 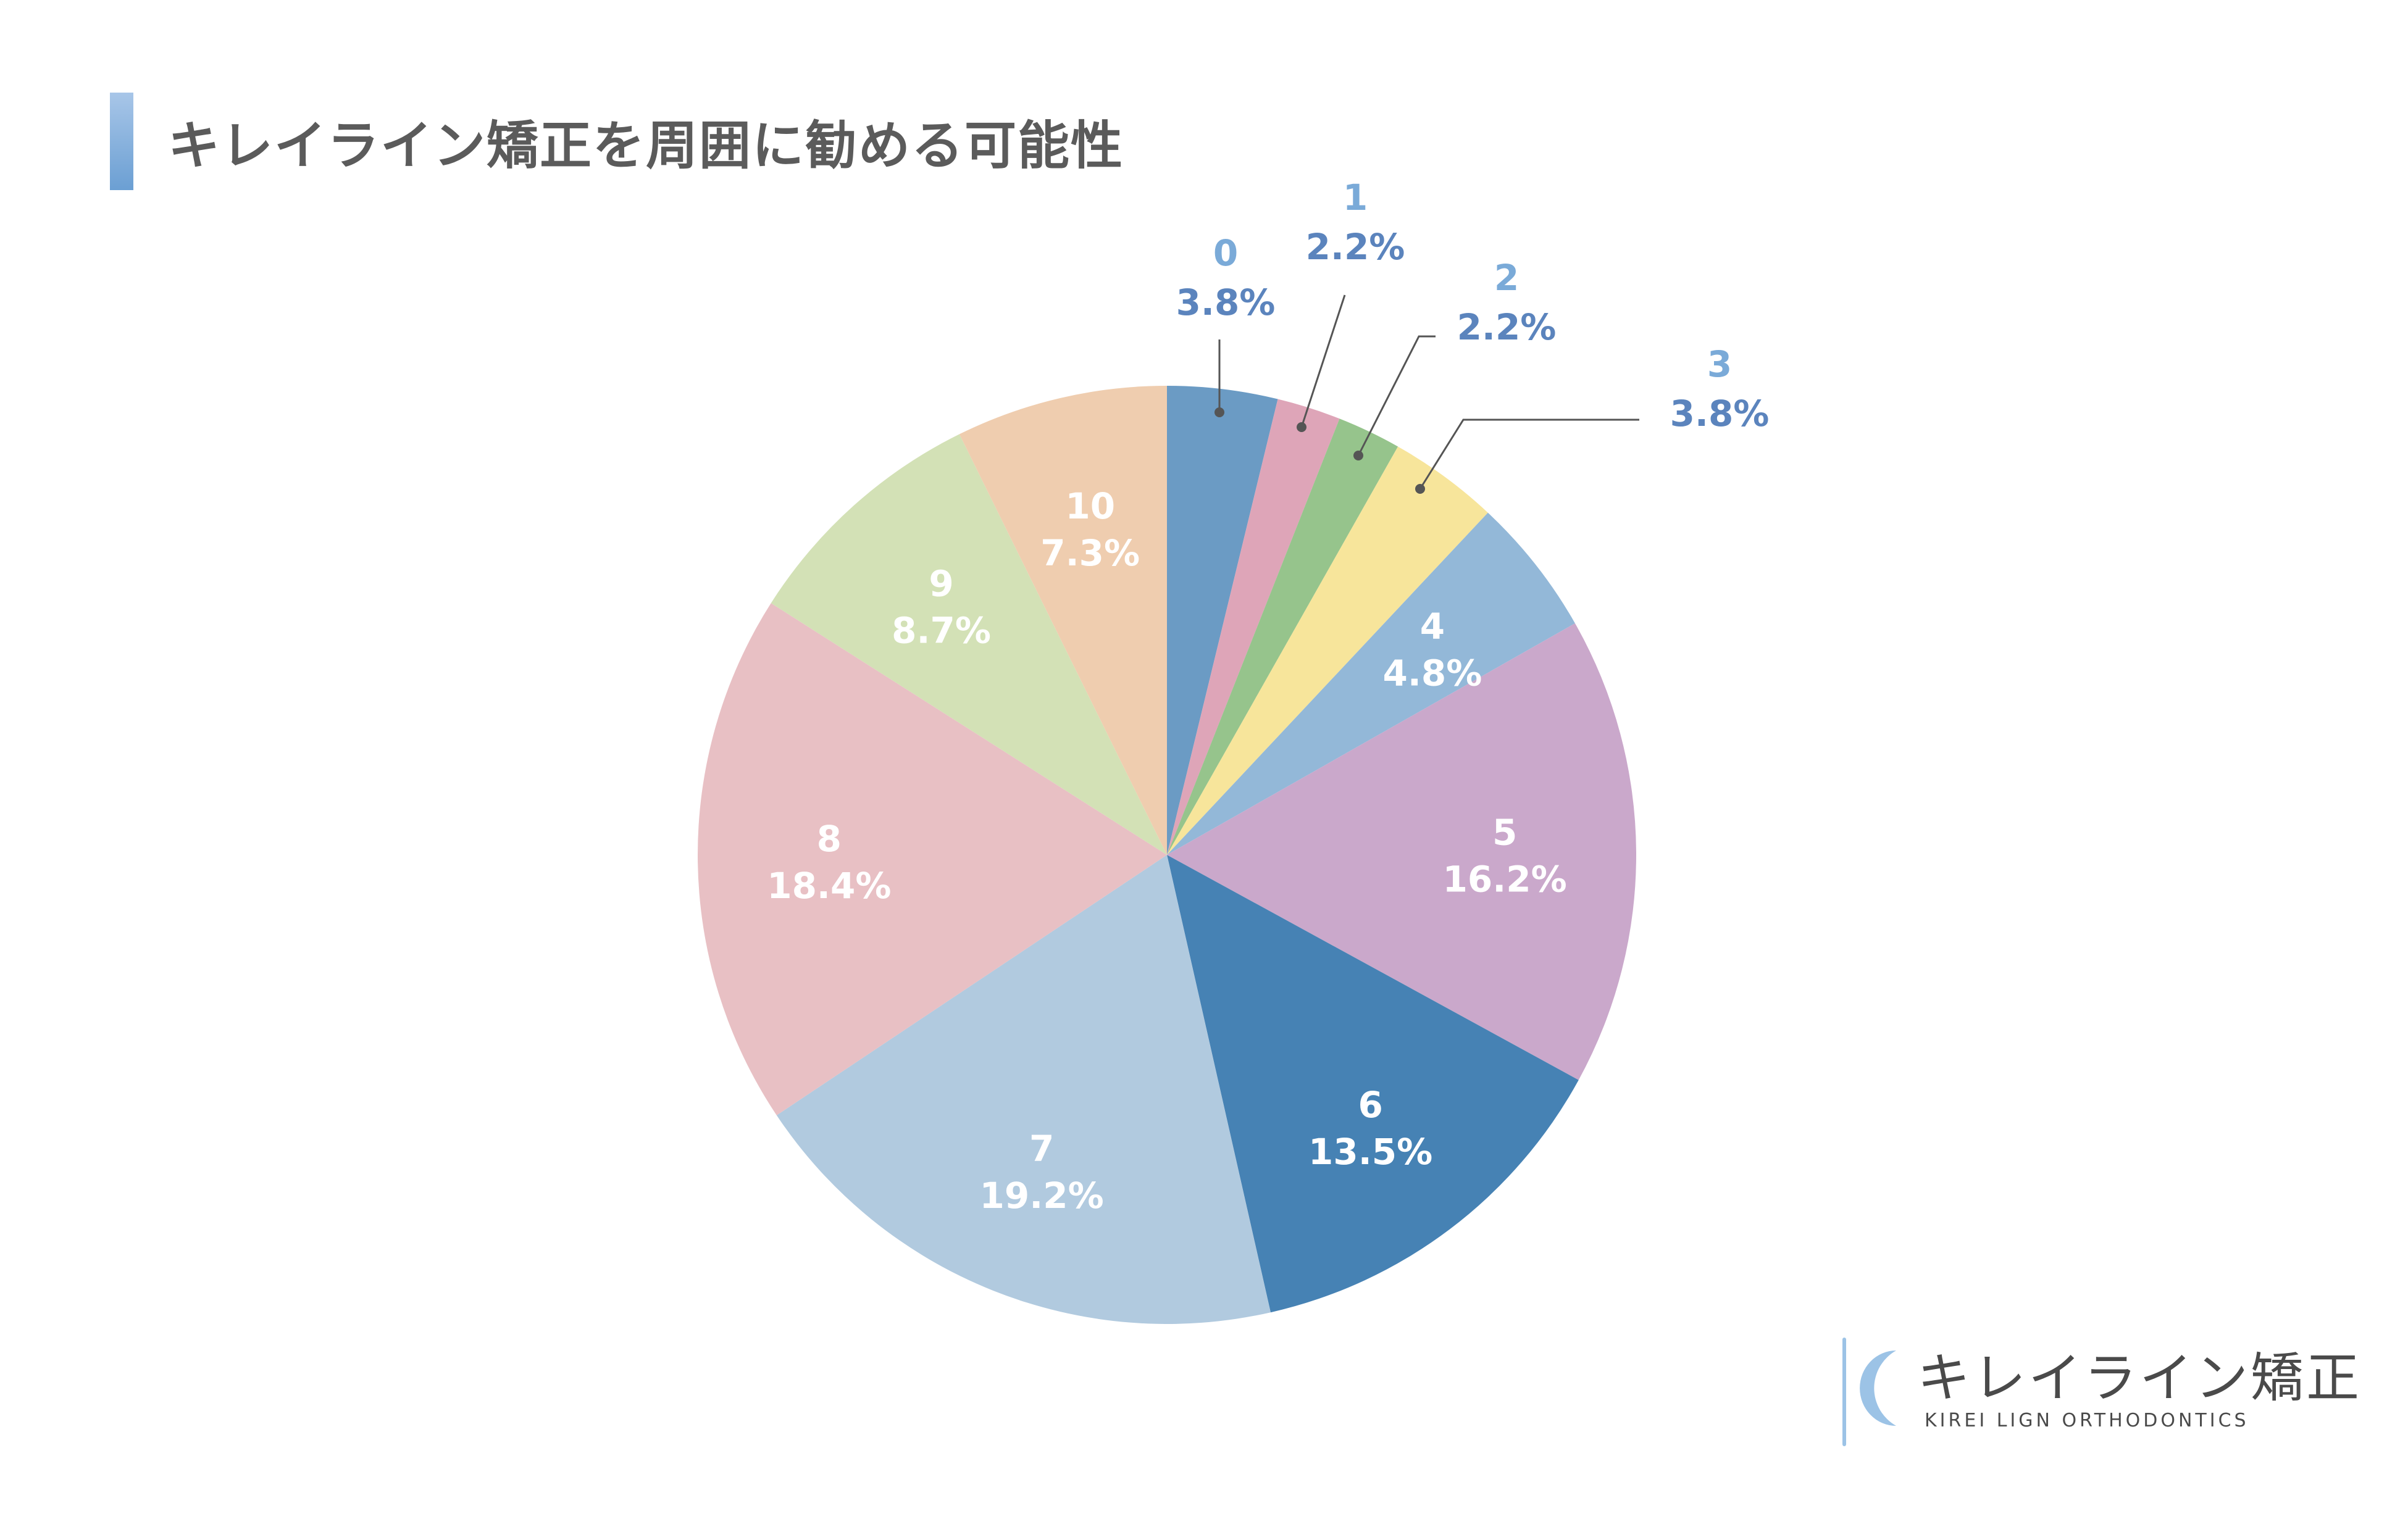 What do you see at coordinates (2139, 1378) in the screenshot?
I see `logo-name: キレイライン矯正` at bounding box center [2139, 1378].